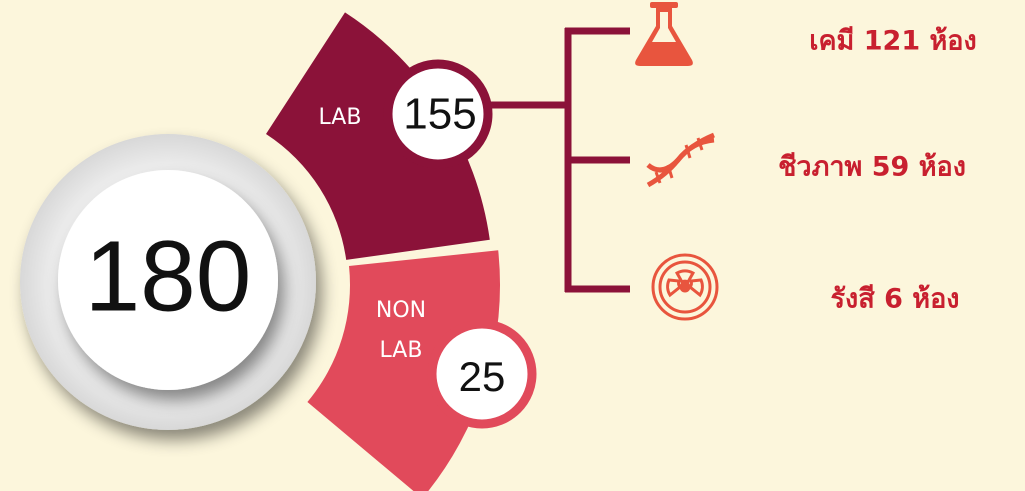 The height and width of the screenshot is (491, 1025). I want to click on non-lab-circle, so click(482, 374).